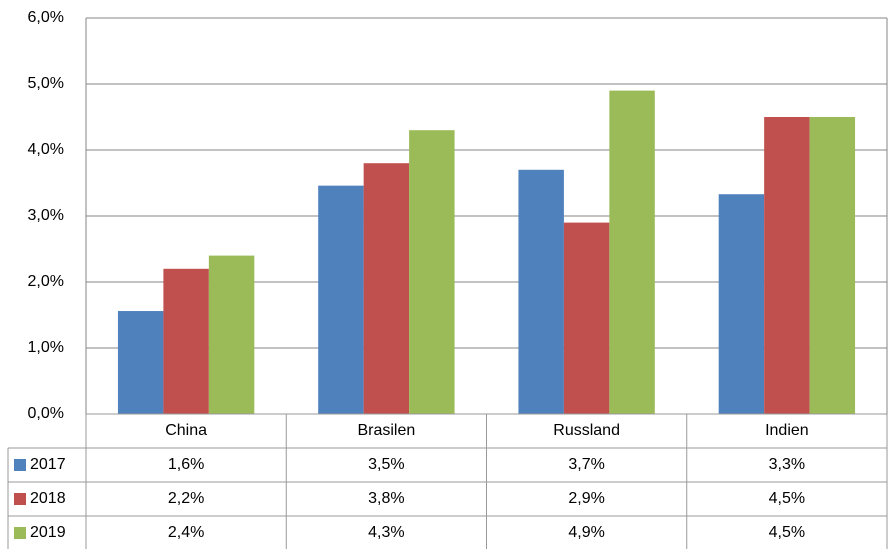 The height and width of the screenshot is (549, 888). Describe the element at coordinates (186, 498) in the screenshot. I see `data-table-cell: 2,2%` at that location.